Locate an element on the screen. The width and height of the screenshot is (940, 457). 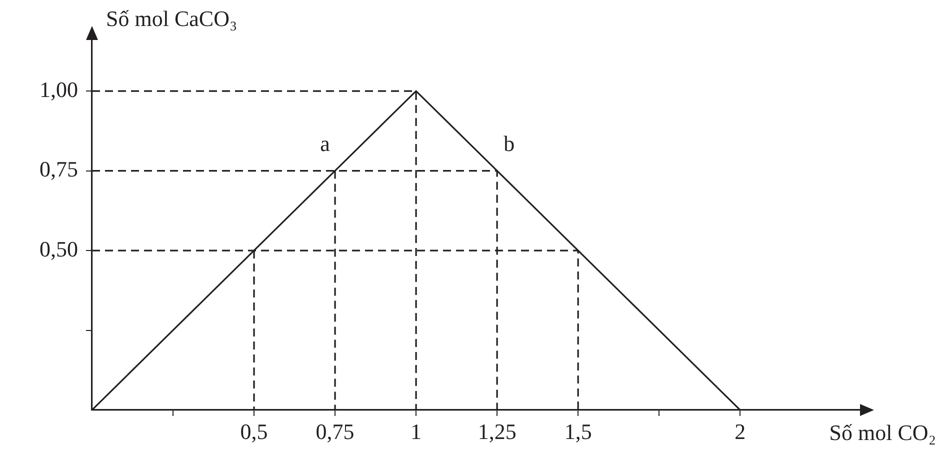
annotation: a is located at coordinates (325, 143).